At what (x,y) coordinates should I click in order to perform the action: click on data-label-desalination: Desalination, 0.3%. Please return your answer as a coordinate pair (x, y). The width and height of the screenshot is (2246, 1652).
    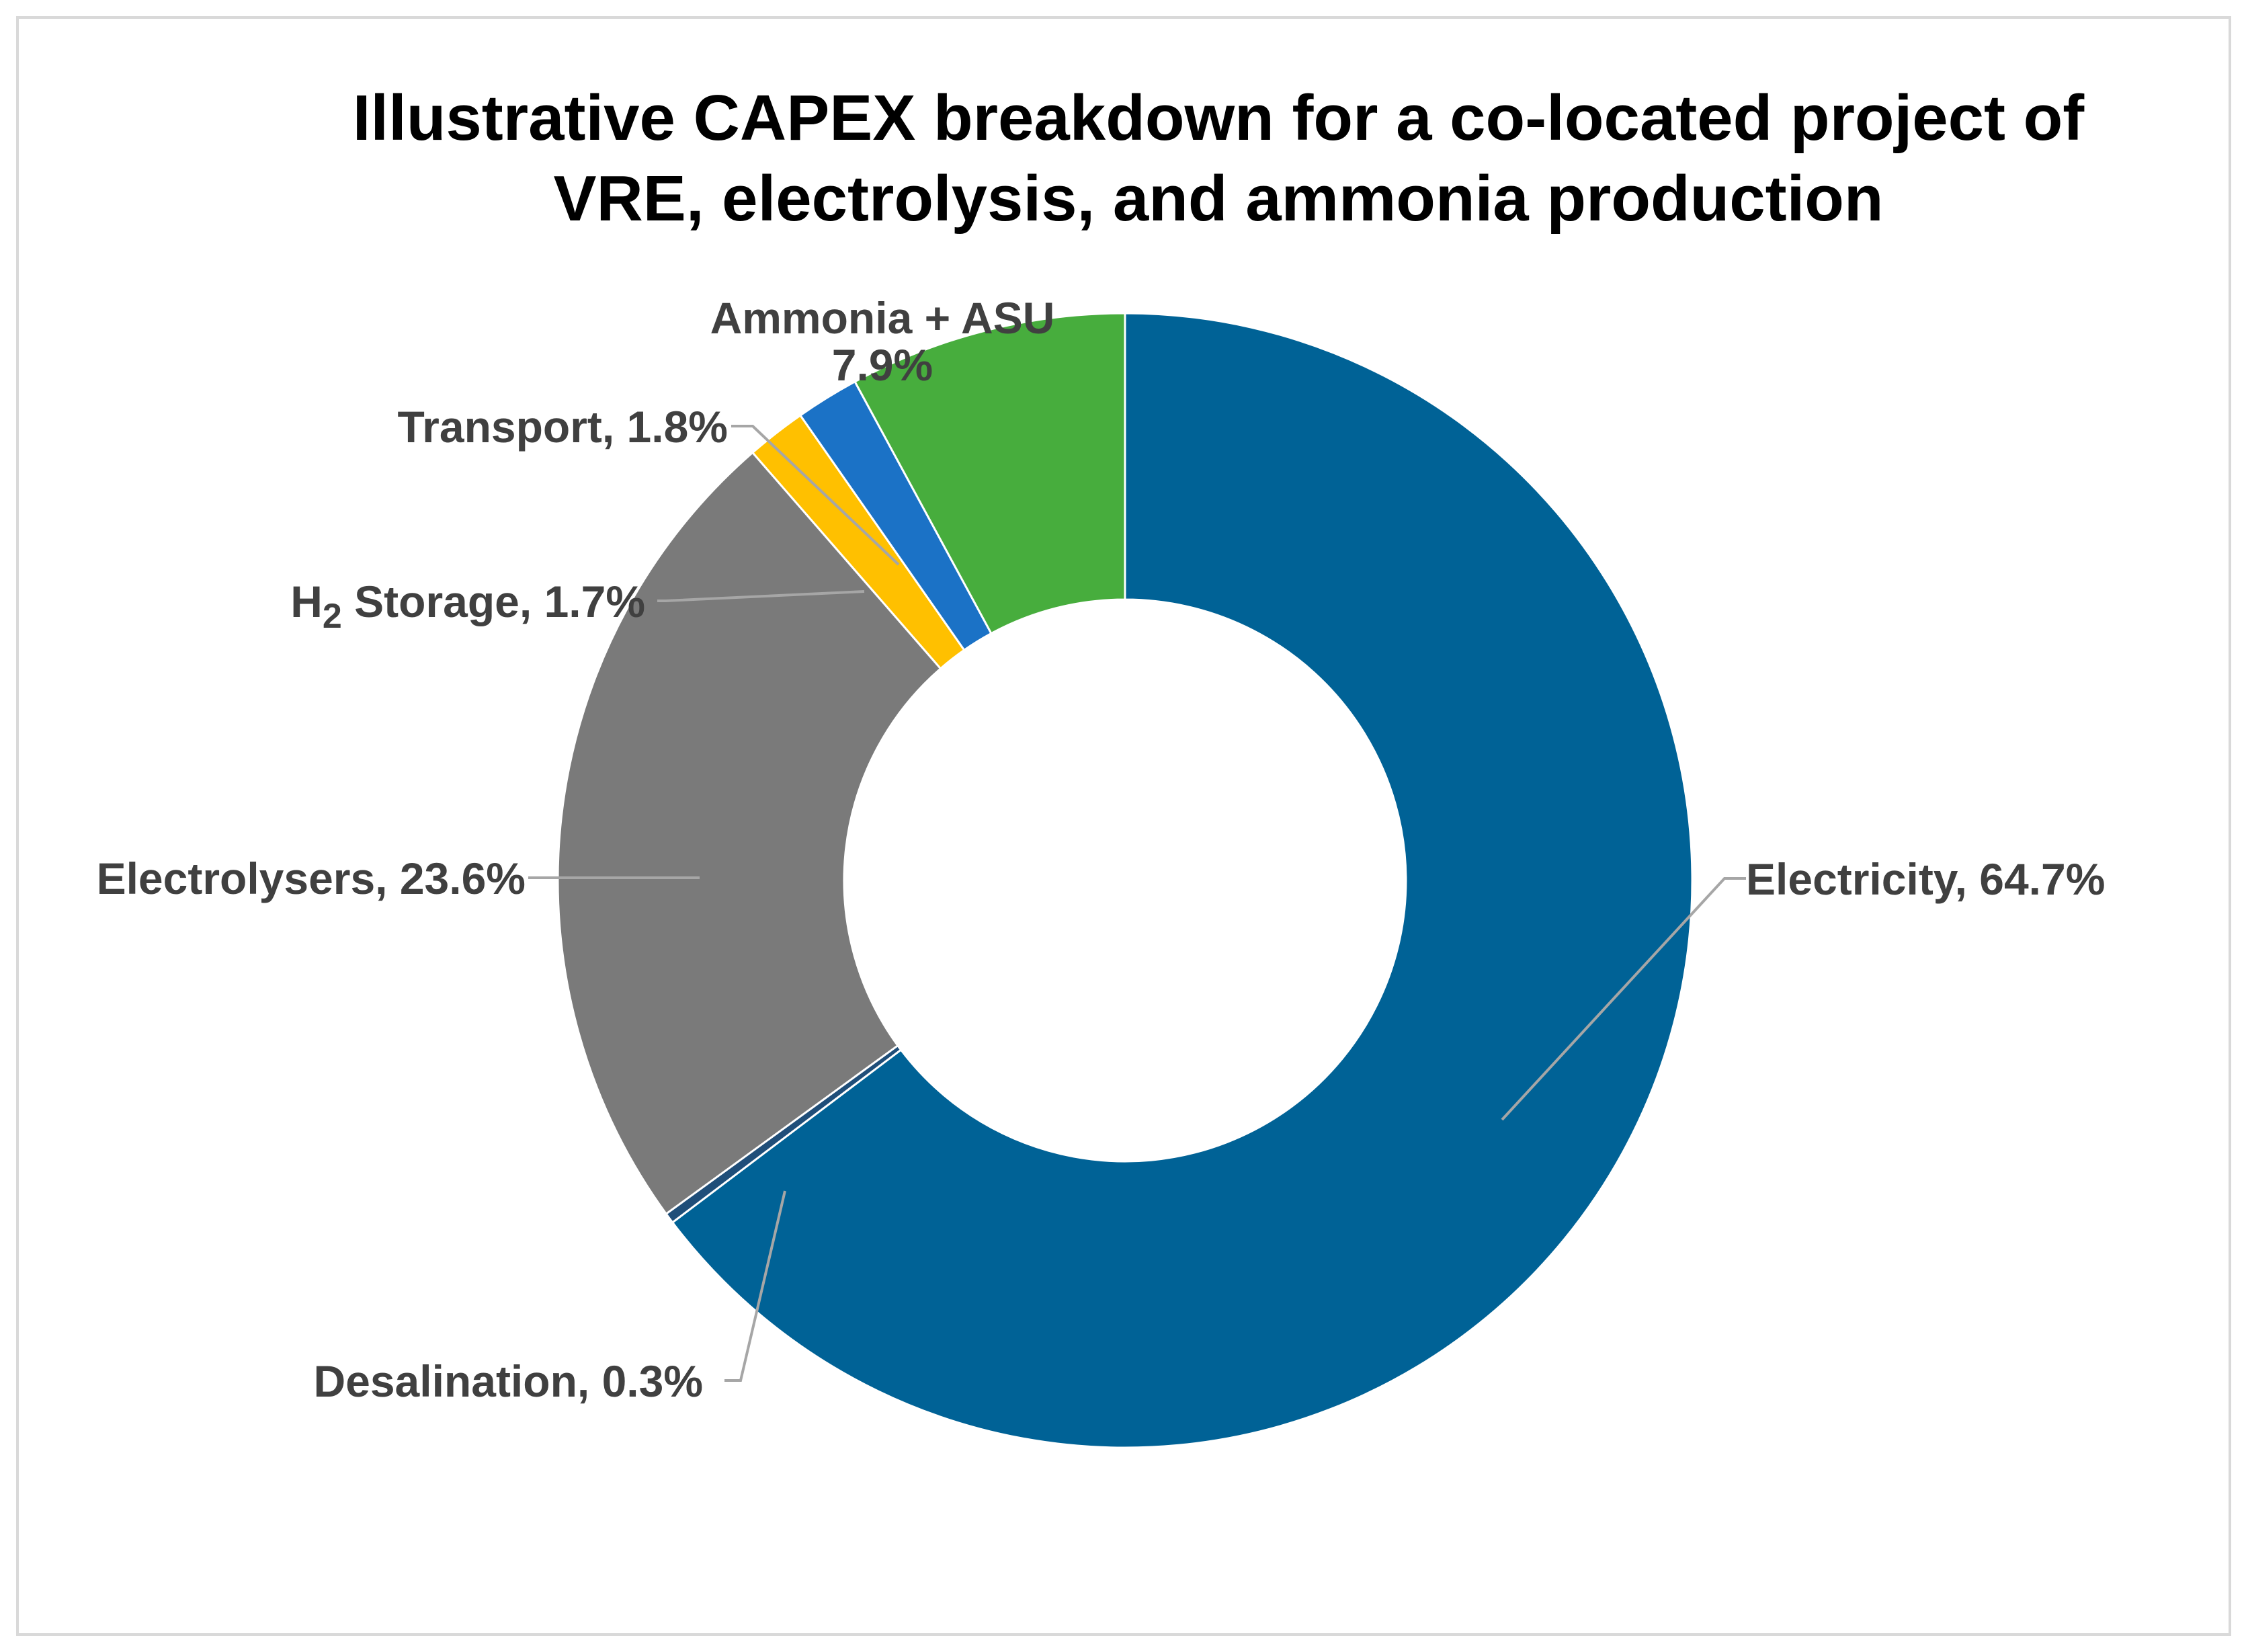
    Looking at the image, I should click on (508, 1381).